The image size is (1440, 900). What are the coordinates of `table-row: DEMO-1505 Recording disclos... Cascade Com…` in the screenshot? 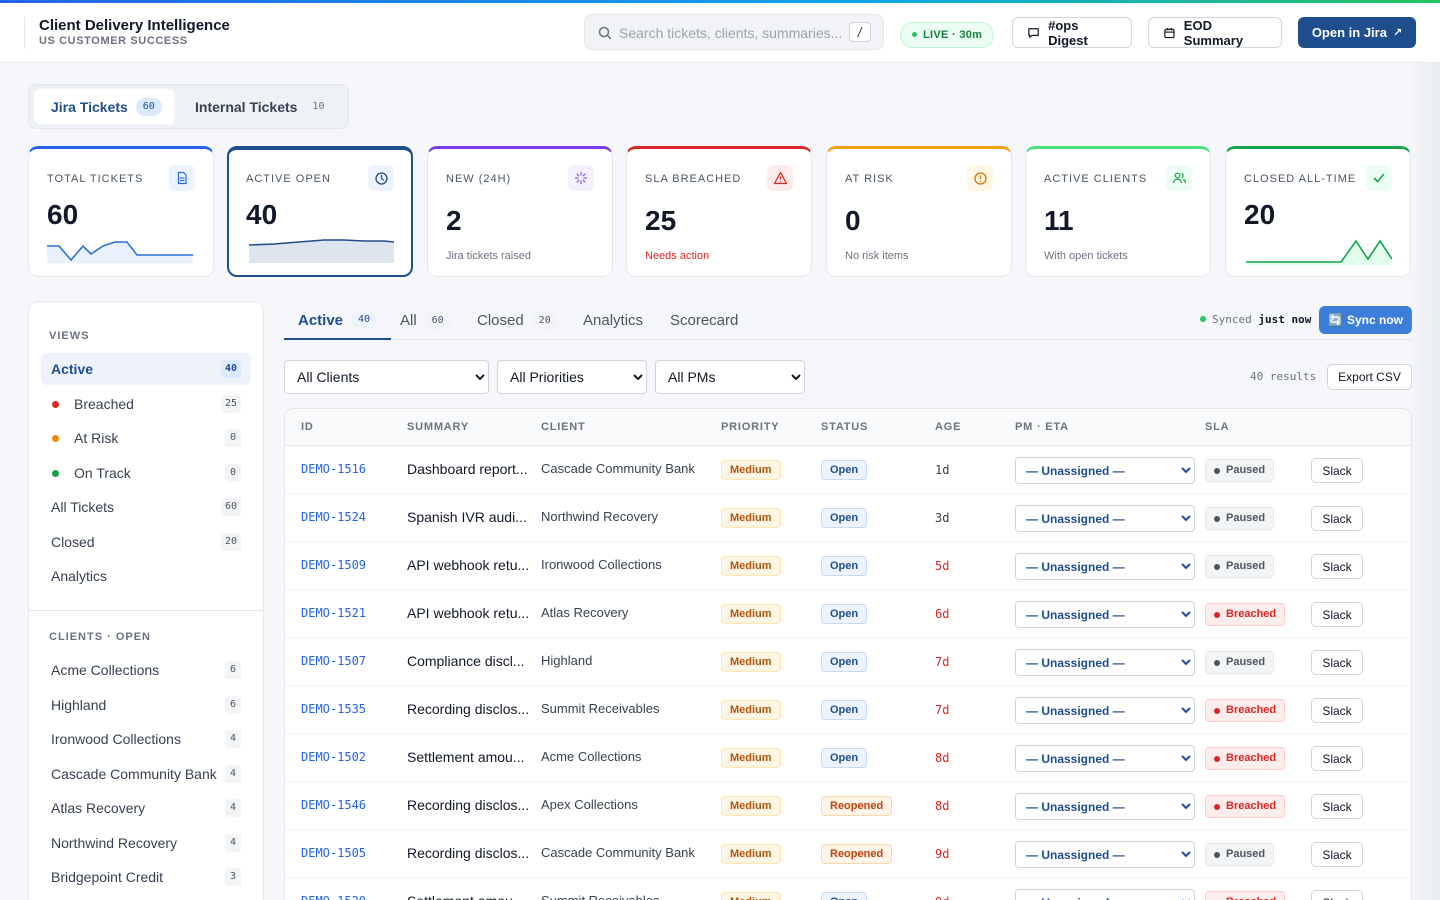 It's located at (848, 854).